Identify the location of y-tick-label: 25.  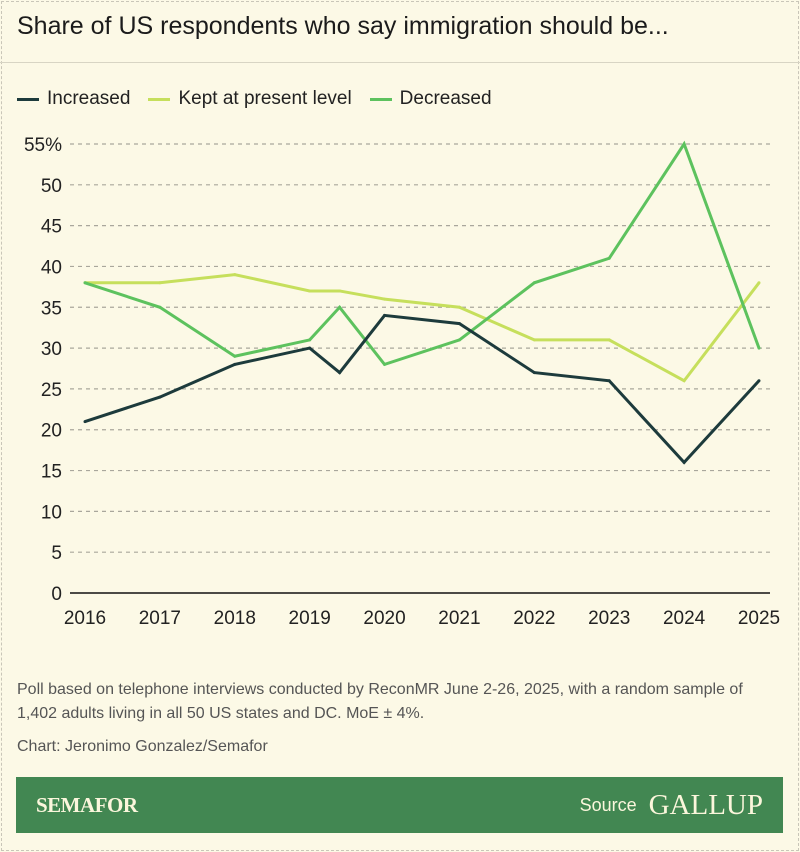
(51, 390).